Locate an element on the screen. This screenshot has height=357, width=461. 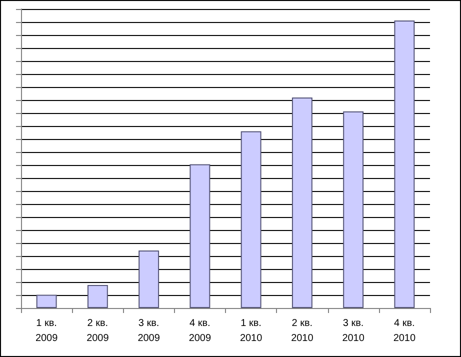
x-tick-label: 2 кв. 2010 is located at coordinates (302, 331).